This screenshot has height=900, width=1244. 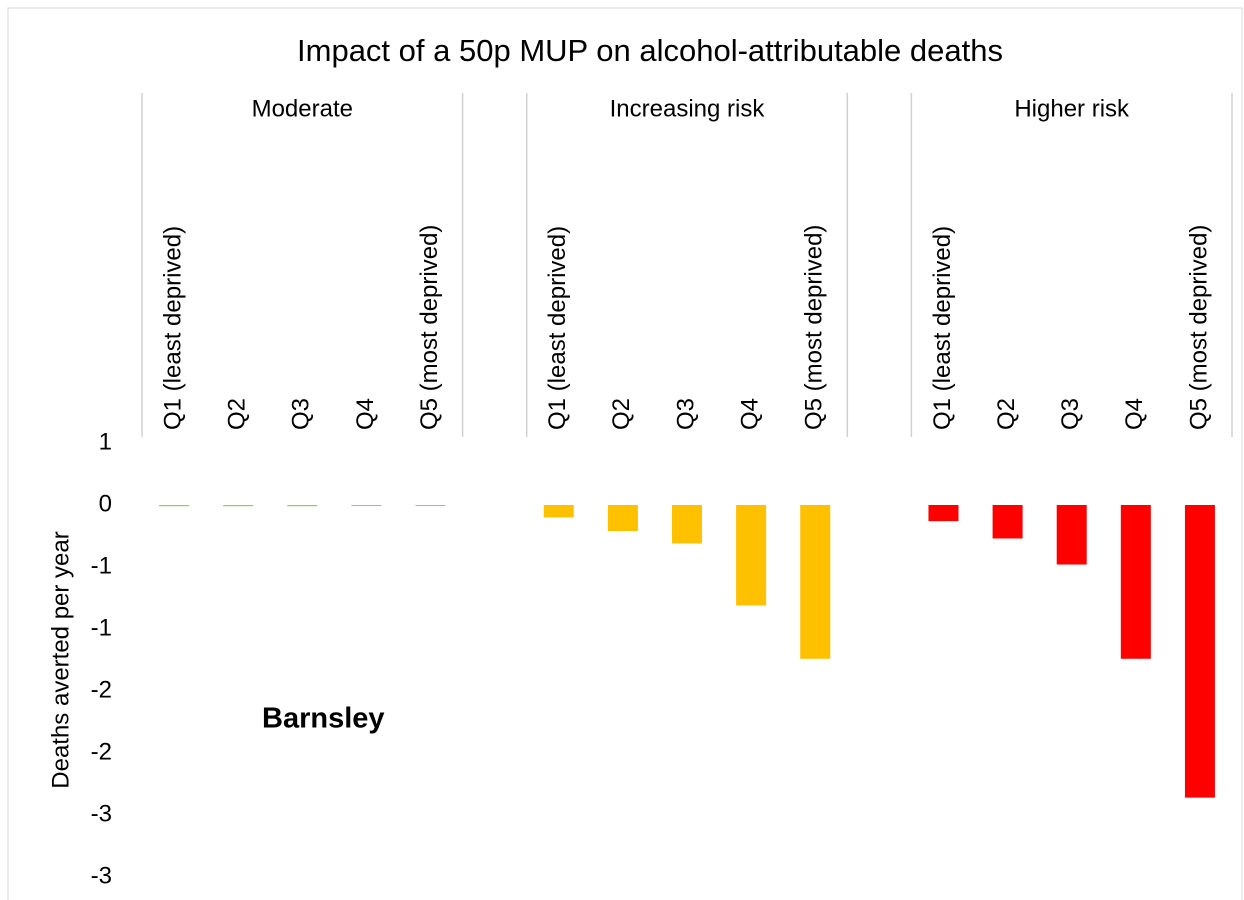 I want to click on y-axis-label: Deaths averted per year, so click(x=60, y=659).